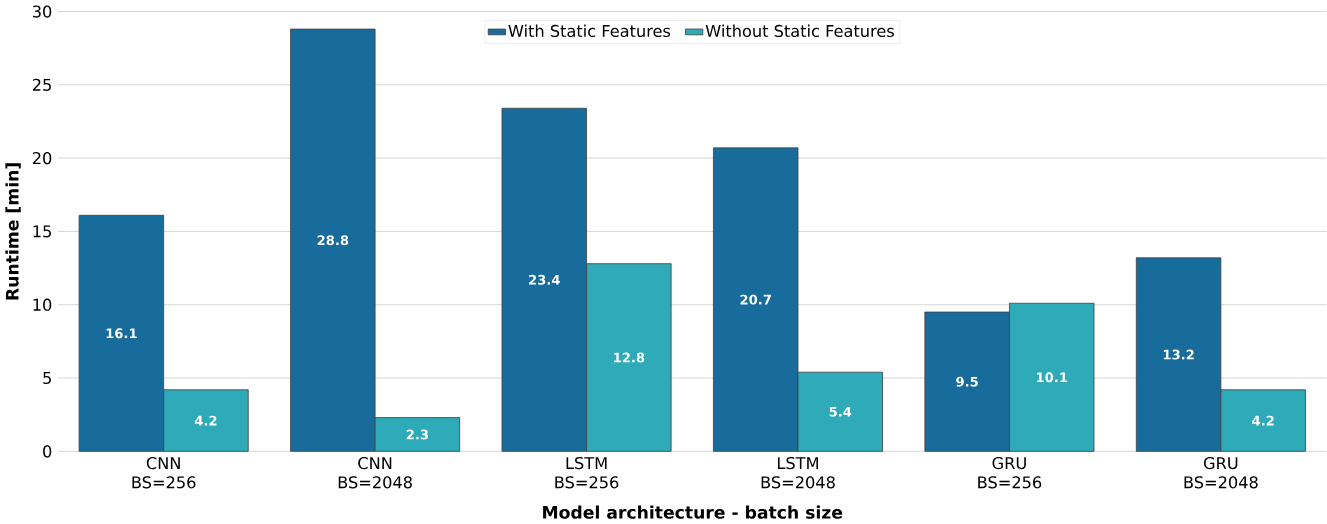 The image size is (1327, 524). I want to click on x-tick-label: LSTM BS=256, so click(587, 472).